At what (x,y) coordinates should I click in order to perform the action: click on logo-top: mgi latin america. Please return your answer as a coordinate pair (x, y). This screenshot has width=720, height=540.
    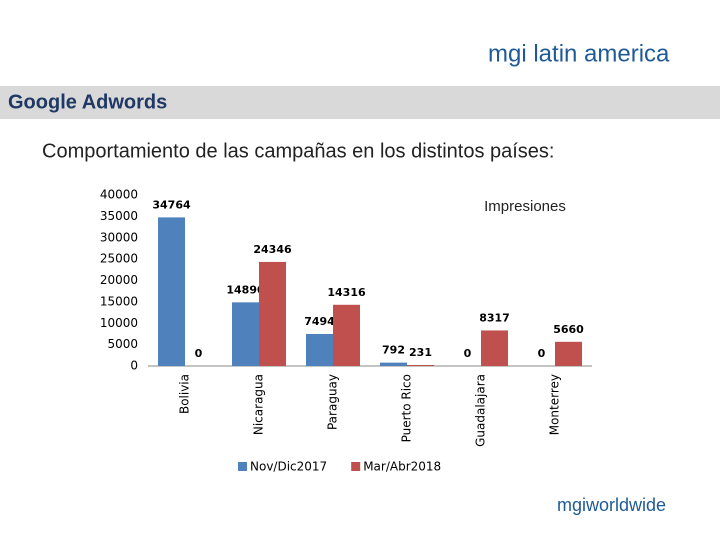
    Looking at the image, I should click on (579, 53).